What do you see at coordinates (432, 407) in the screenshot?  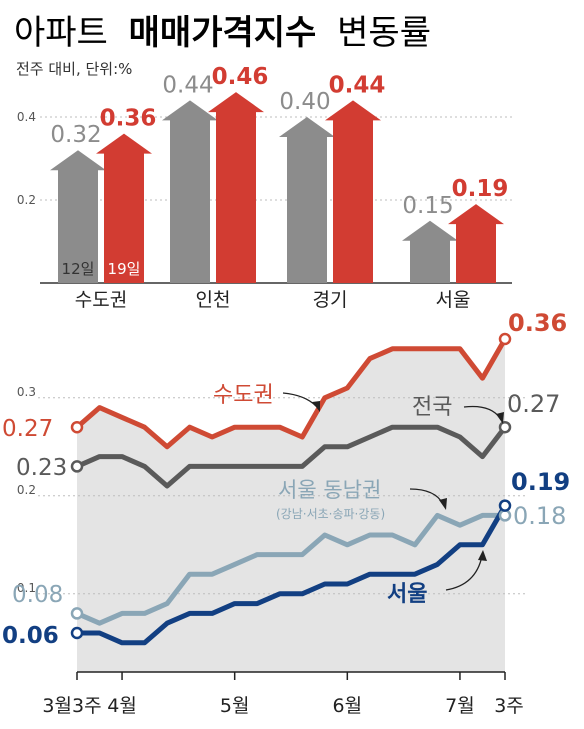 I see `series-name-label: 전국` at bounding box center [432, 407].